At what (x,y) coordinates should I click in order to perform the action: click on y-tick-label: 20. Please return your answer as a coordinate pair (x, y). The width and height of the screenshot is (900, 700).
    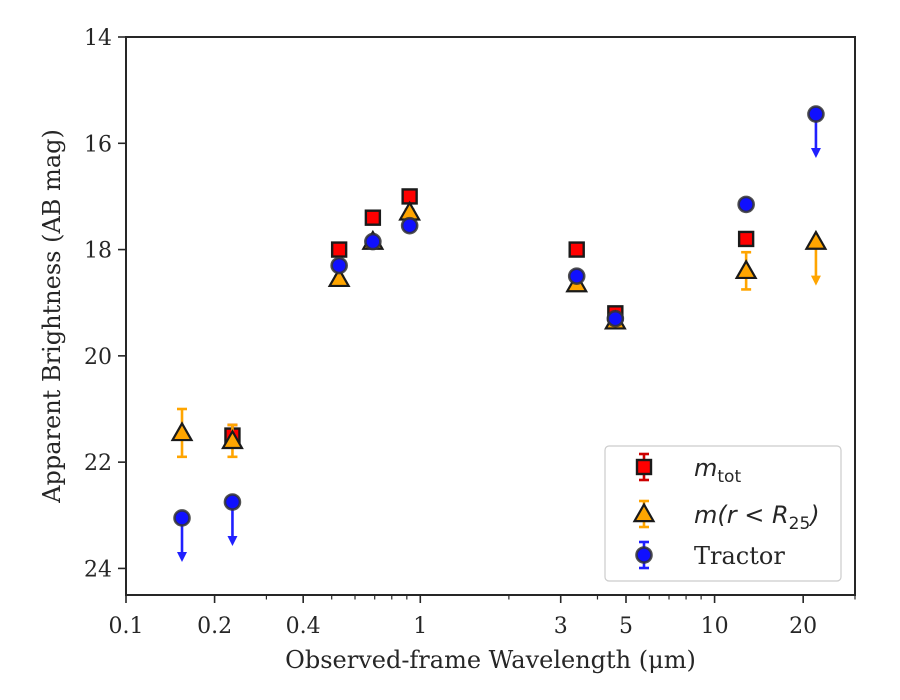
    Looking at the image, I should click on (98, 357).